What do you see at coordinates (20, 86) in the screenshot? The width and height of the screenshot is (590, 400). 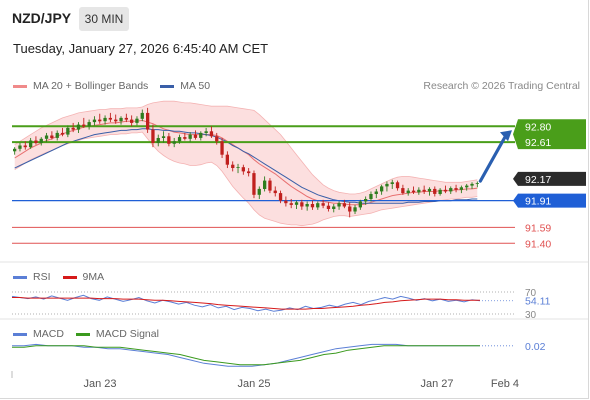 I see `ma20-swatch` at bounding box center [20, 86].